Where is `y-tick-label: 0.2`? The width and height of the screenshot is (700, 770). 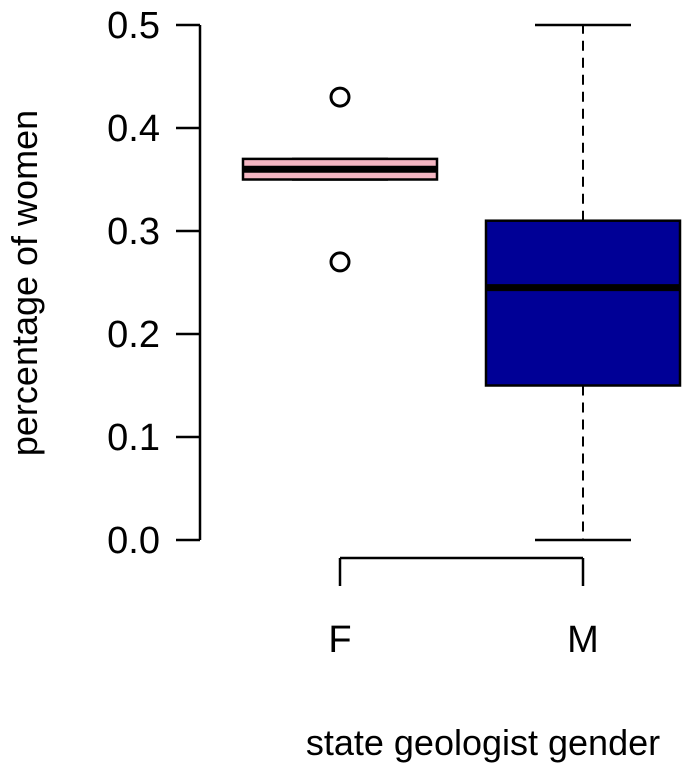 y-tick-label: 0.2 is located at coordinates (133, 335).